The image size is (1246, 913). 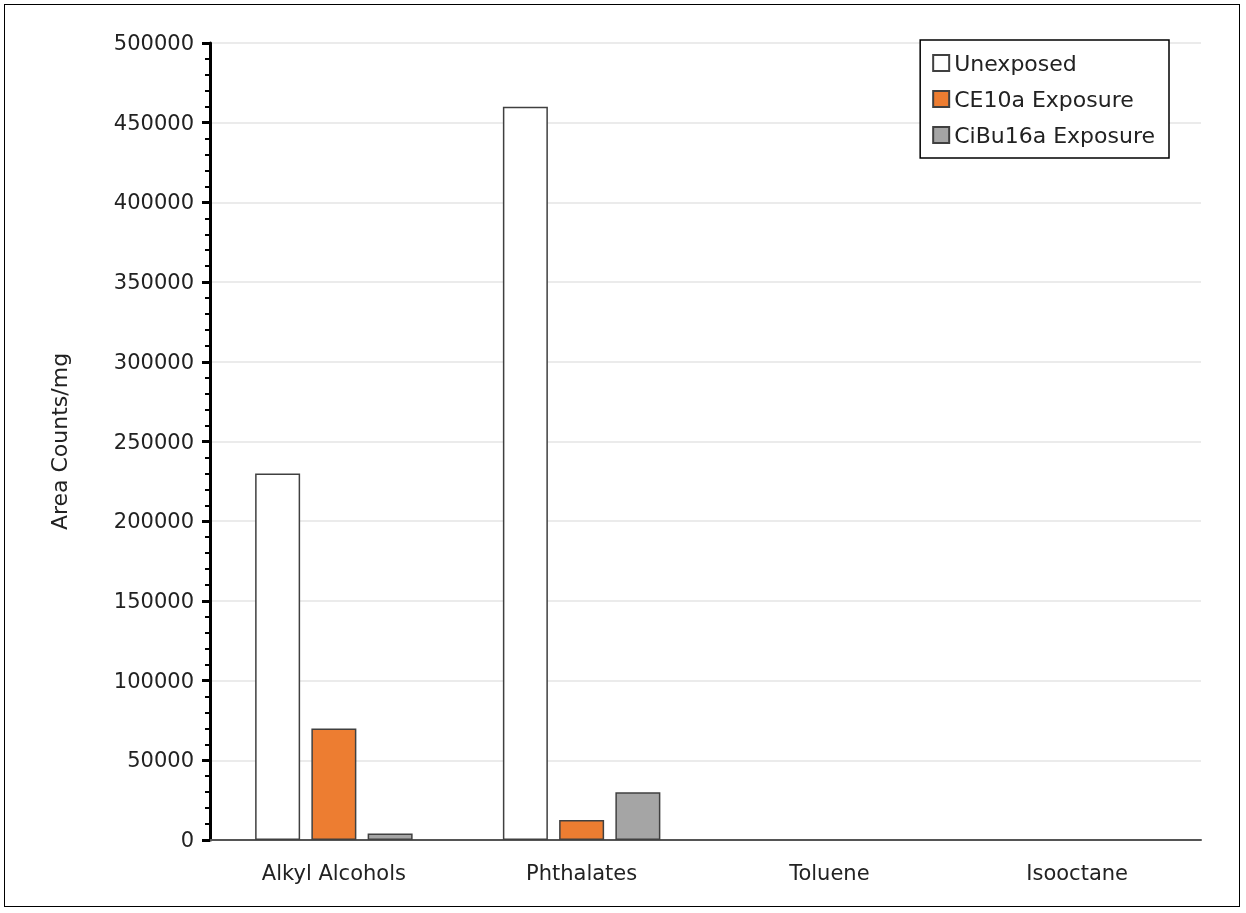 What do you see at coordinates (1044, 99) in the screenshot?
I see `legend-label: CE10a Exposure` at bounding box center [1044, 99].